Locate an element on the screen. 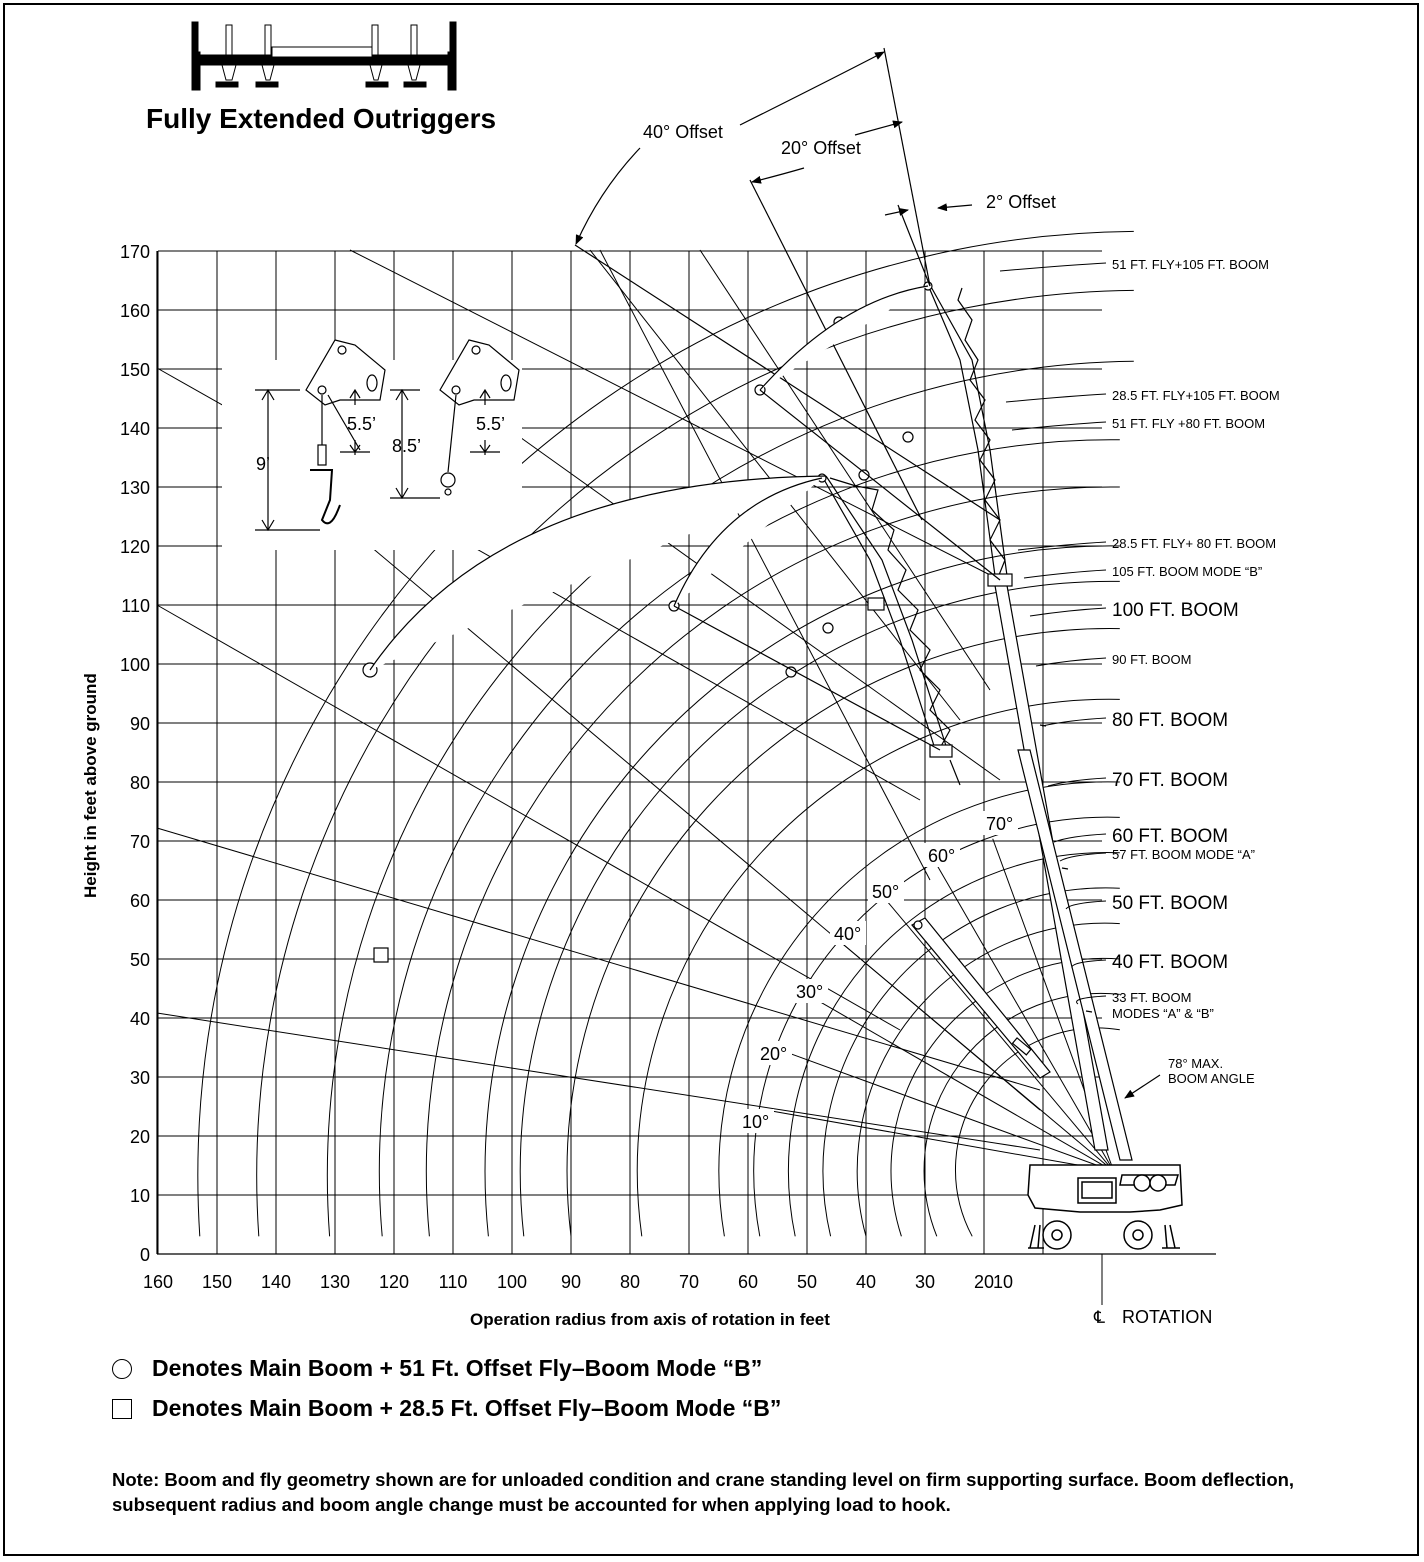 Image resolution: width=1424 pixels, height=1562 pixels. circle-symbol-icon is located at coordinates (122, 1369).